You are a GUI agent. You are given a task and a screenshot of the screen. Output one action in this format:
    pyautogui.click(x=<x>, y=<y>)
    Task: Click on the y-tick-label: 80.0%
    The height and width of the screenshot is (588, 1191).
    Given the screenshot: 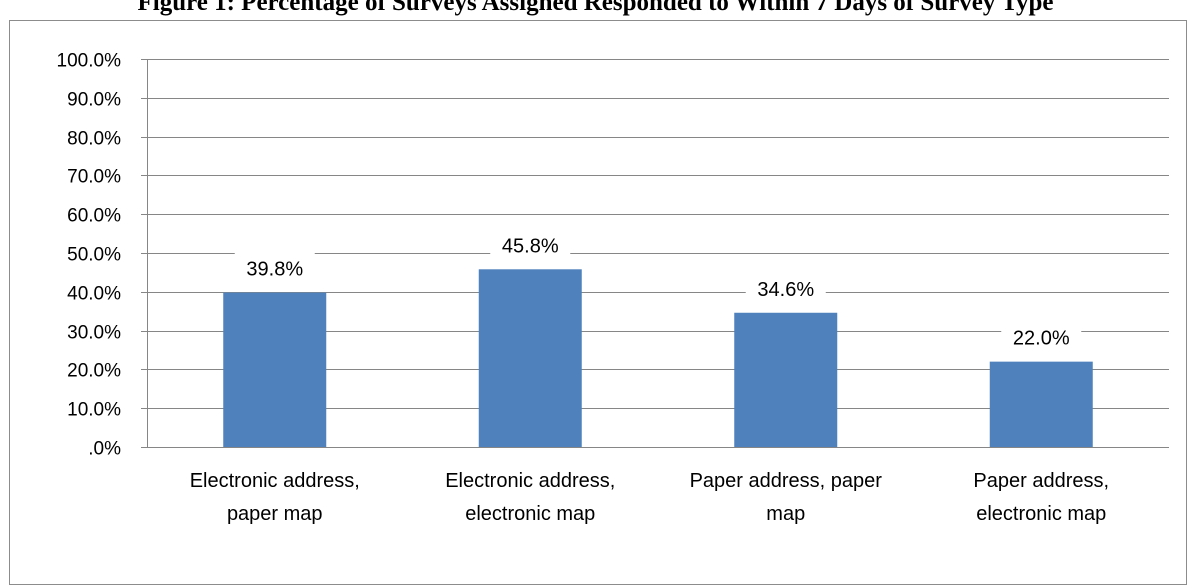 What is the action you would take?
    pyautogui.click(x=94, y=139)
    